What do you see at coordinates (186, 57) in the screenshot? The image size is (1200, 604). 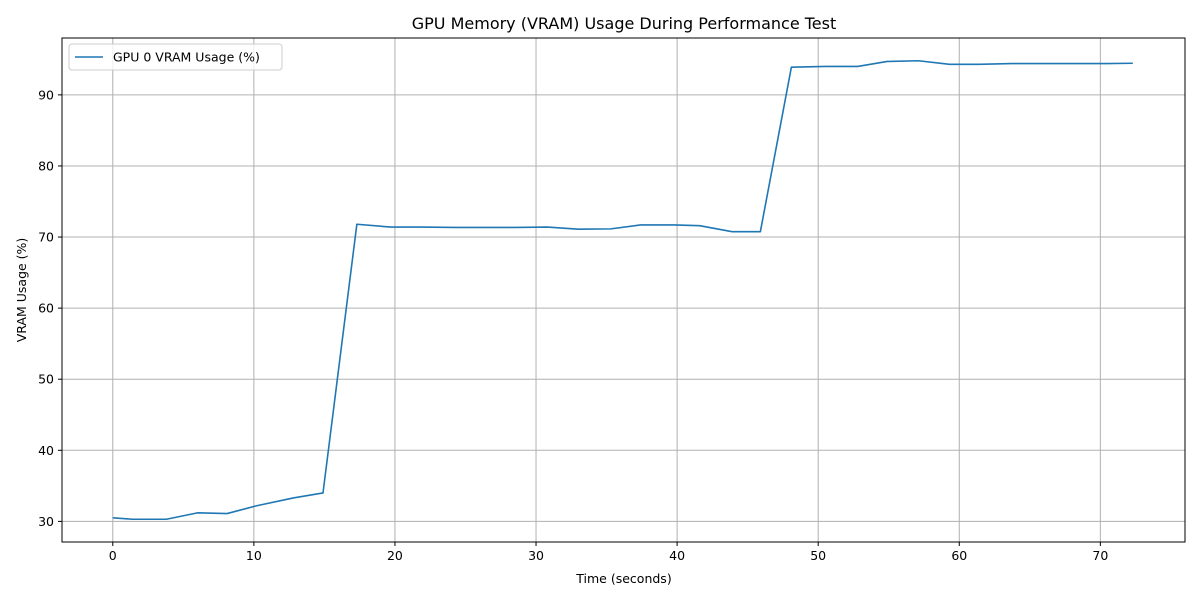 I see `legend-label: GPU 0 VRAM Usage (%)` at bounding box center [186, 57].